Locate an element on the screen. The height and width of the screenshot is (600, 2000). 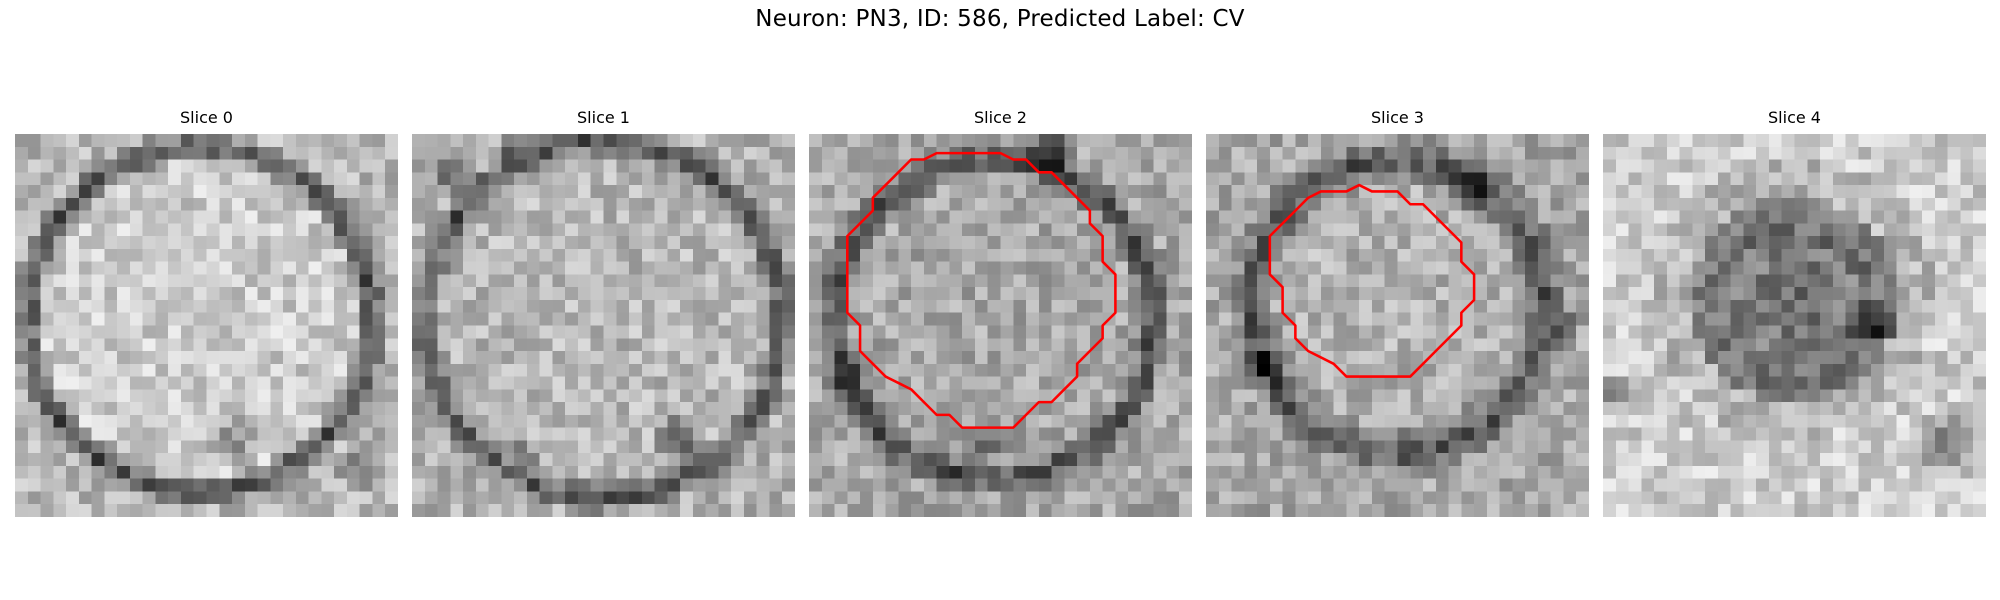
slice-panel-2: Slice 2 is located at coordinates (1000, 311).